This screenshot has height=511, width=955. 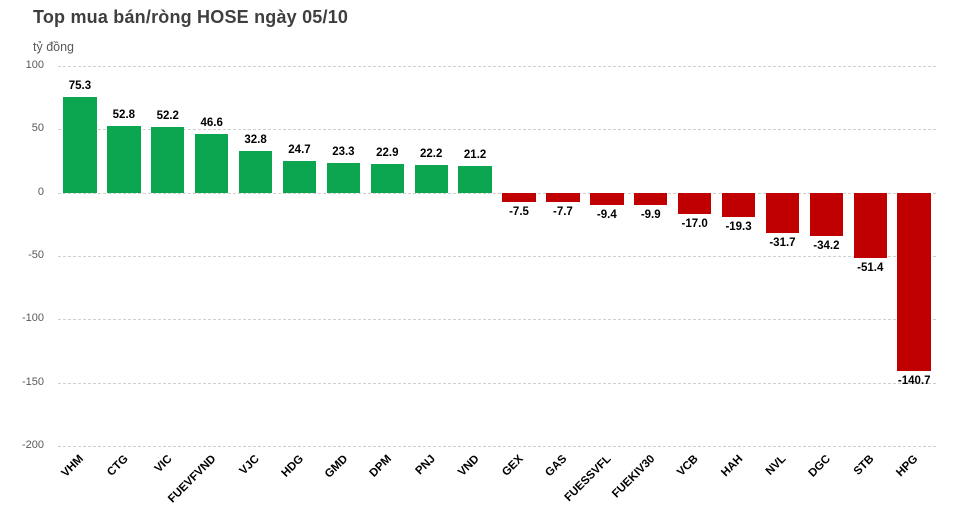 What do you see at coordinates (497, 320) in the screenshot?
I see `gridline--100` at bounding box center [497, 320].